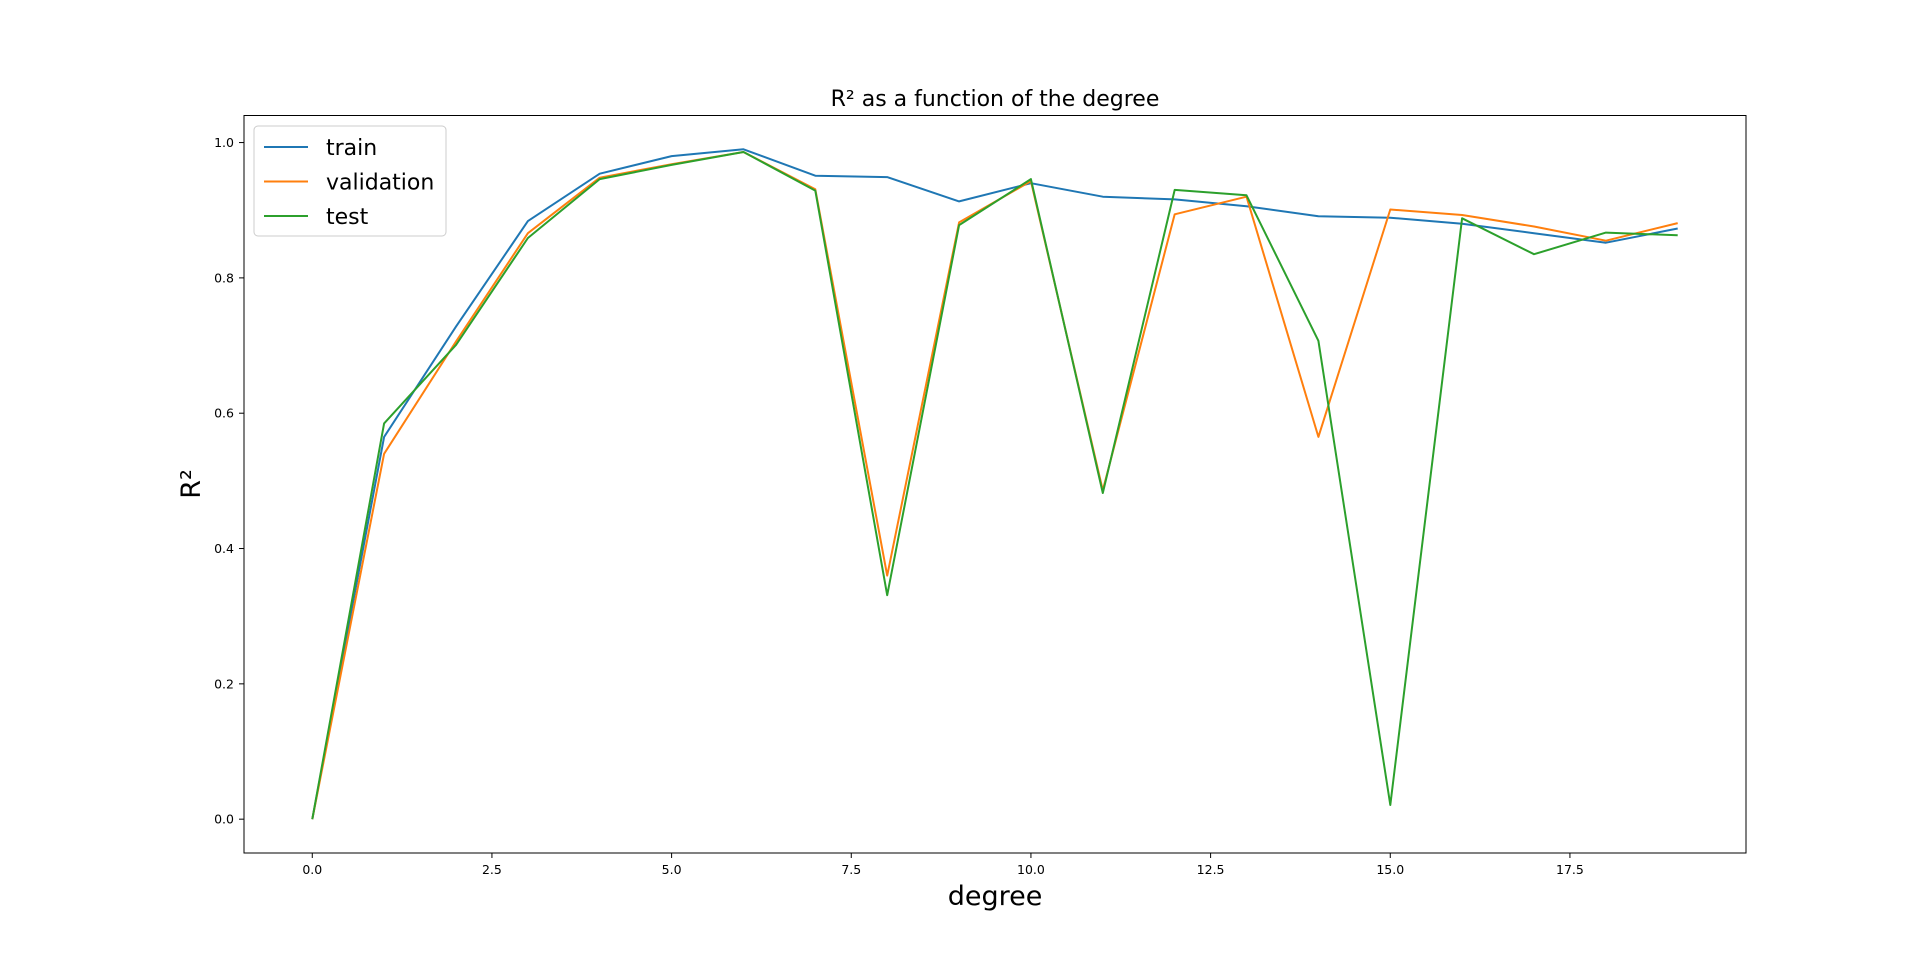 Image resolution: width=1920 pixels, height=954 pixels. What do you see at coordinates (351, 148) in the screenshot?
I see `legend-label-train: train` at bounding box center [351, 148].